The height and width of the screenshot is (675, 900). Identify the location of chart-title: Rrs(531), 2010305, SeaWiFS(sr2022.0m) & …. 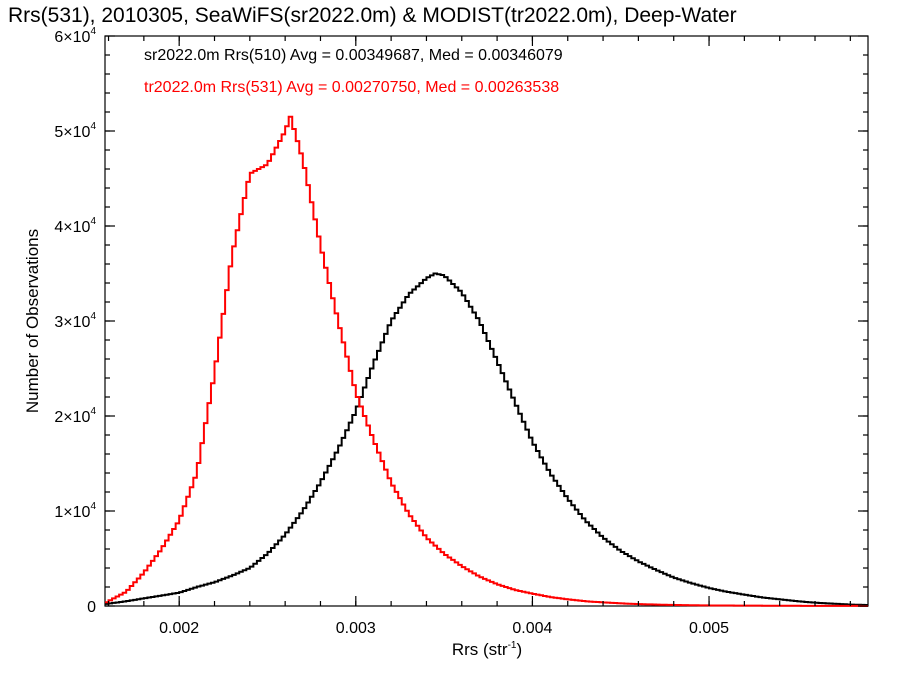
(372, 15).